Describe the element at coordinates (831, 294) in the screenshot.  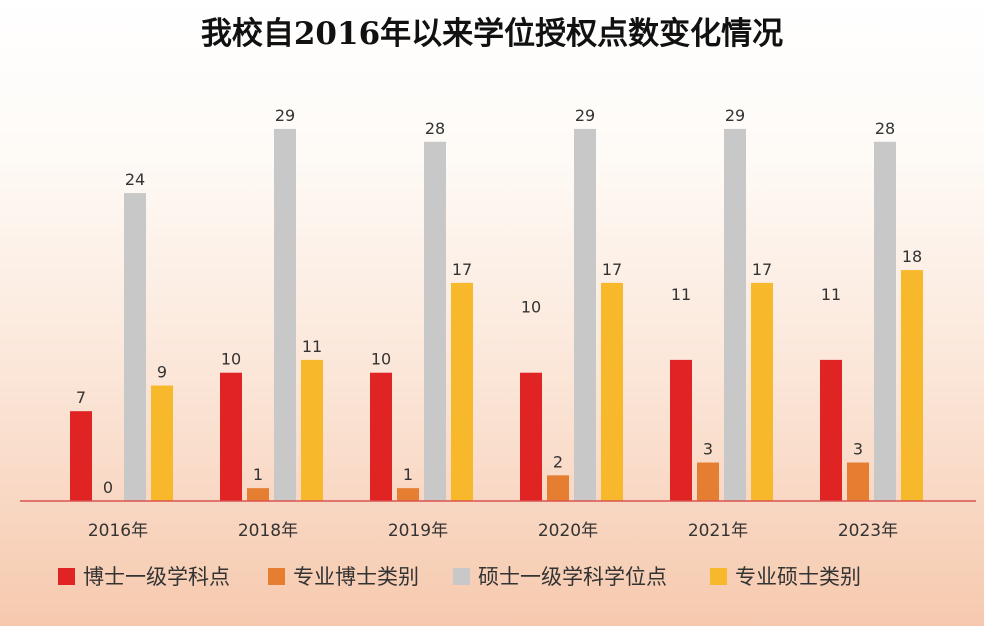
I see `value-label-5-0: 11` at that location.